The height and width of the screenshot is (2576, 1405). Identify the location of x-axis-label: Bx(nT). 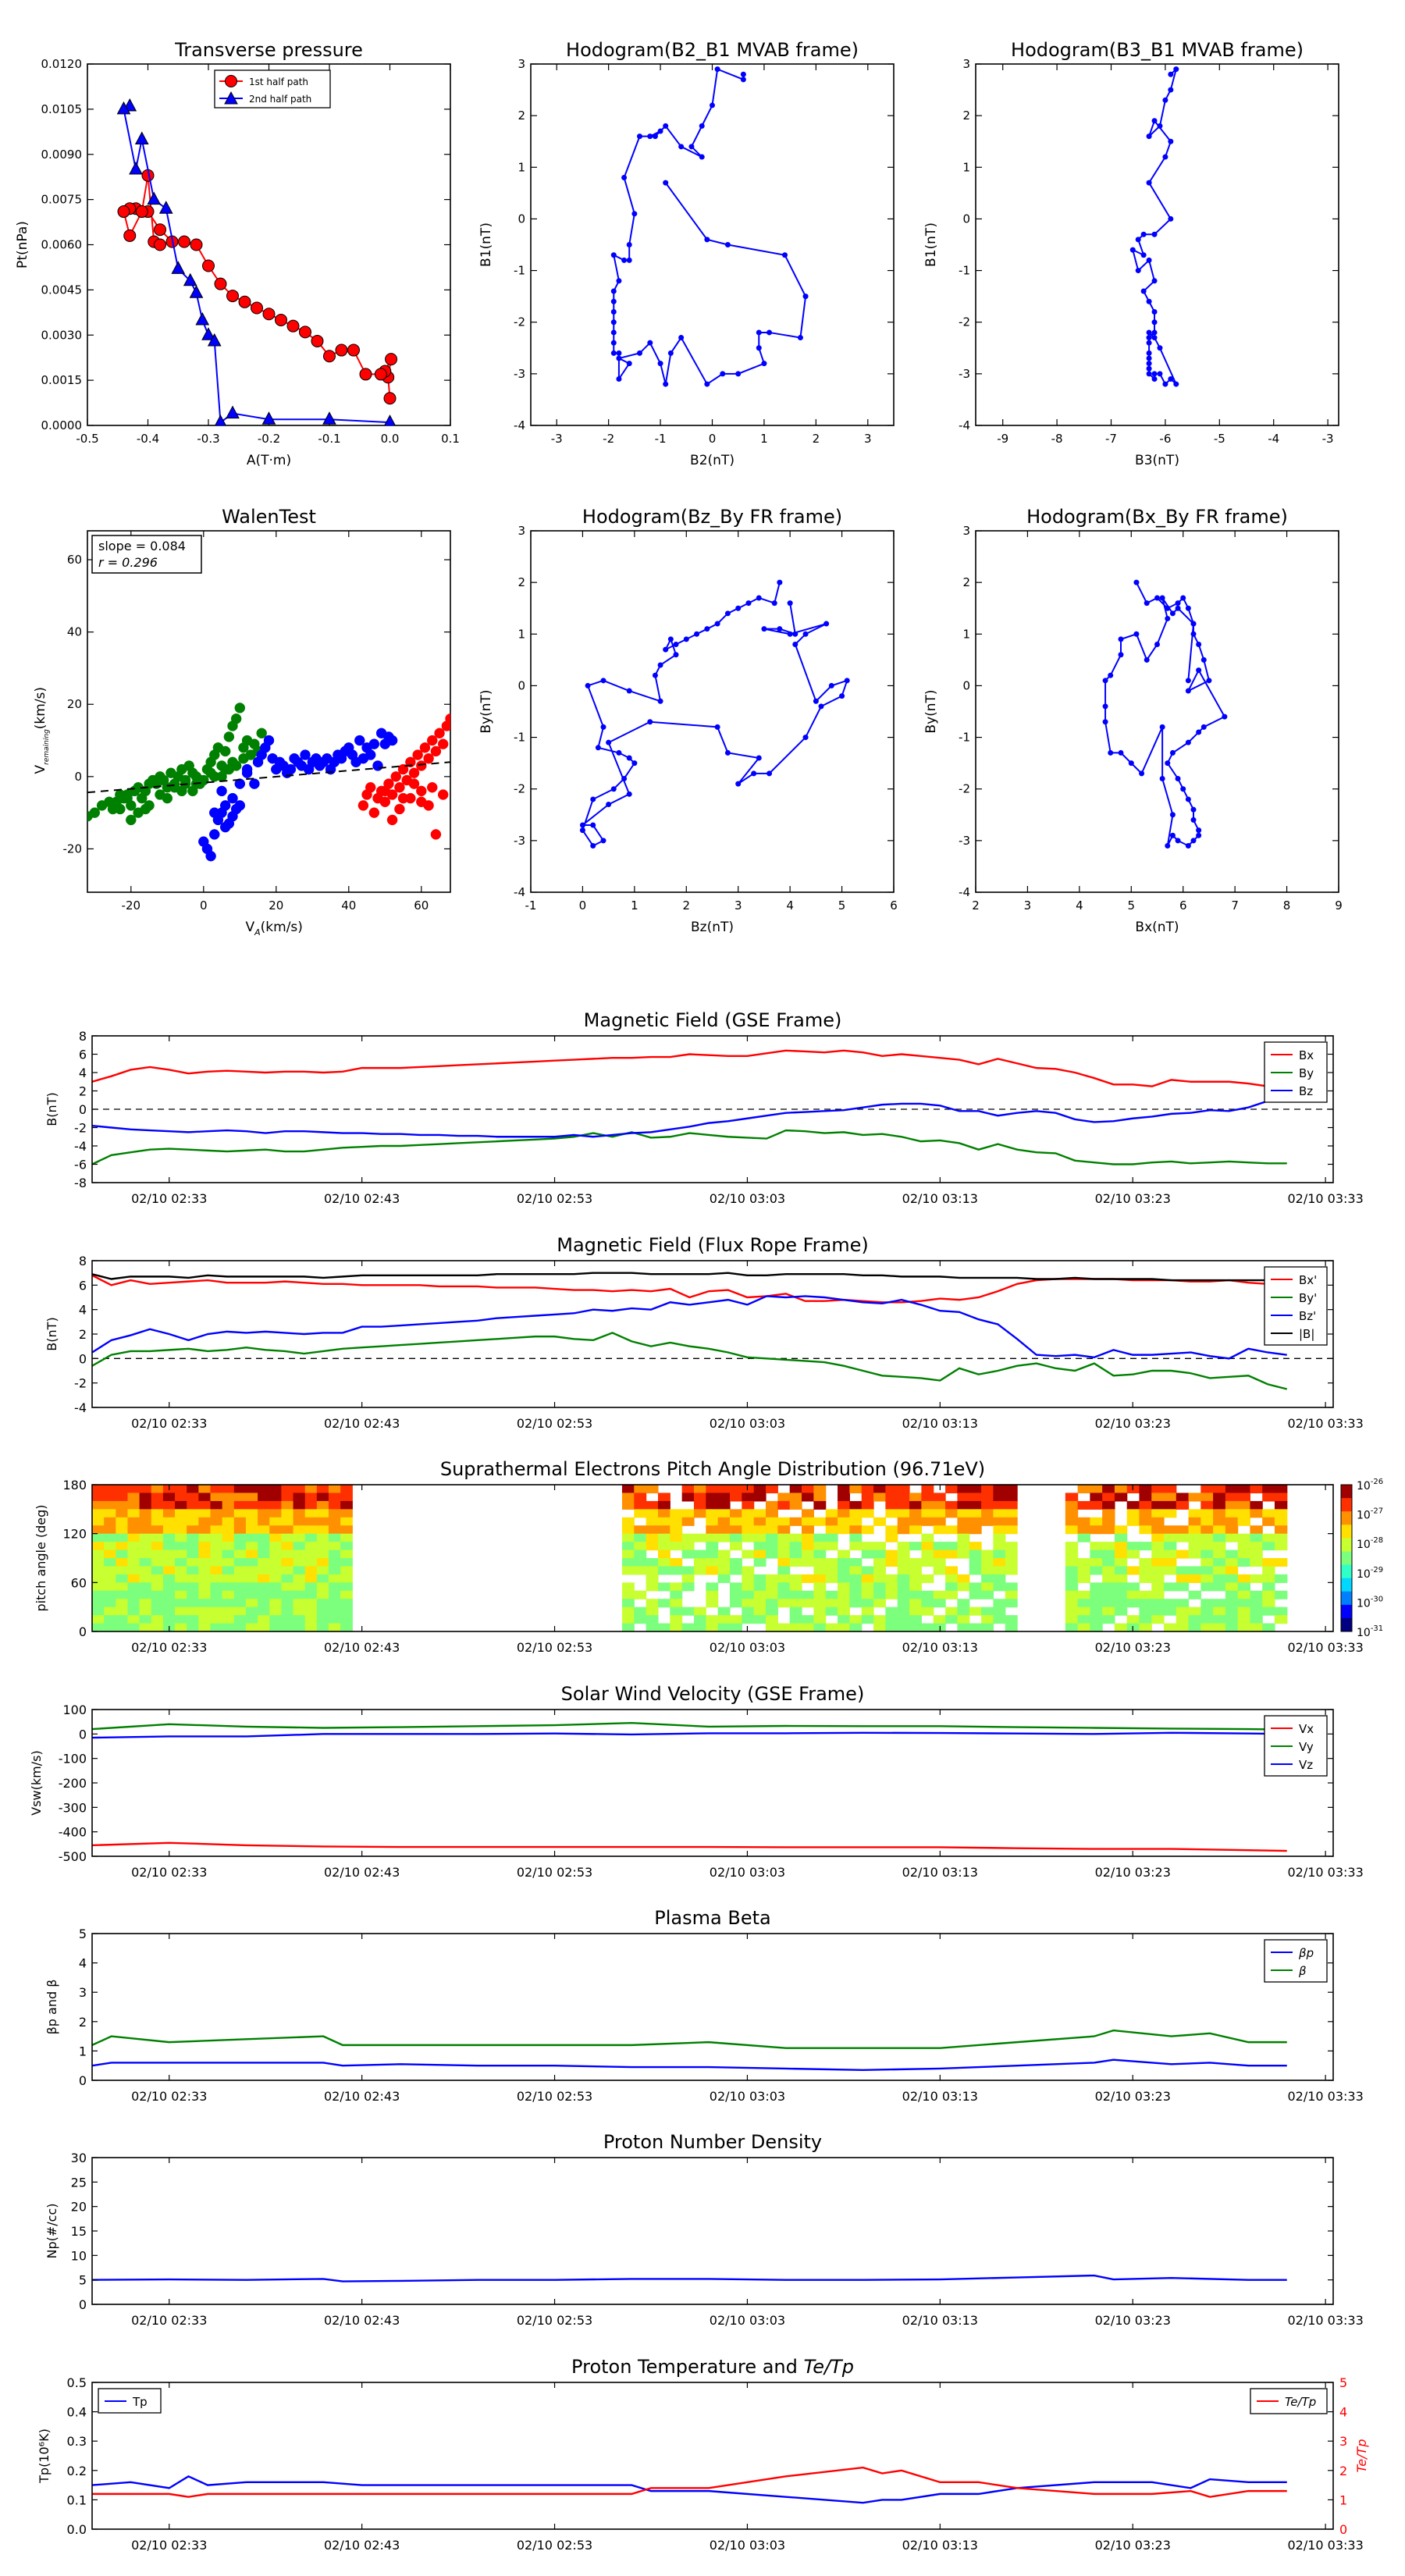
(1157, 928).